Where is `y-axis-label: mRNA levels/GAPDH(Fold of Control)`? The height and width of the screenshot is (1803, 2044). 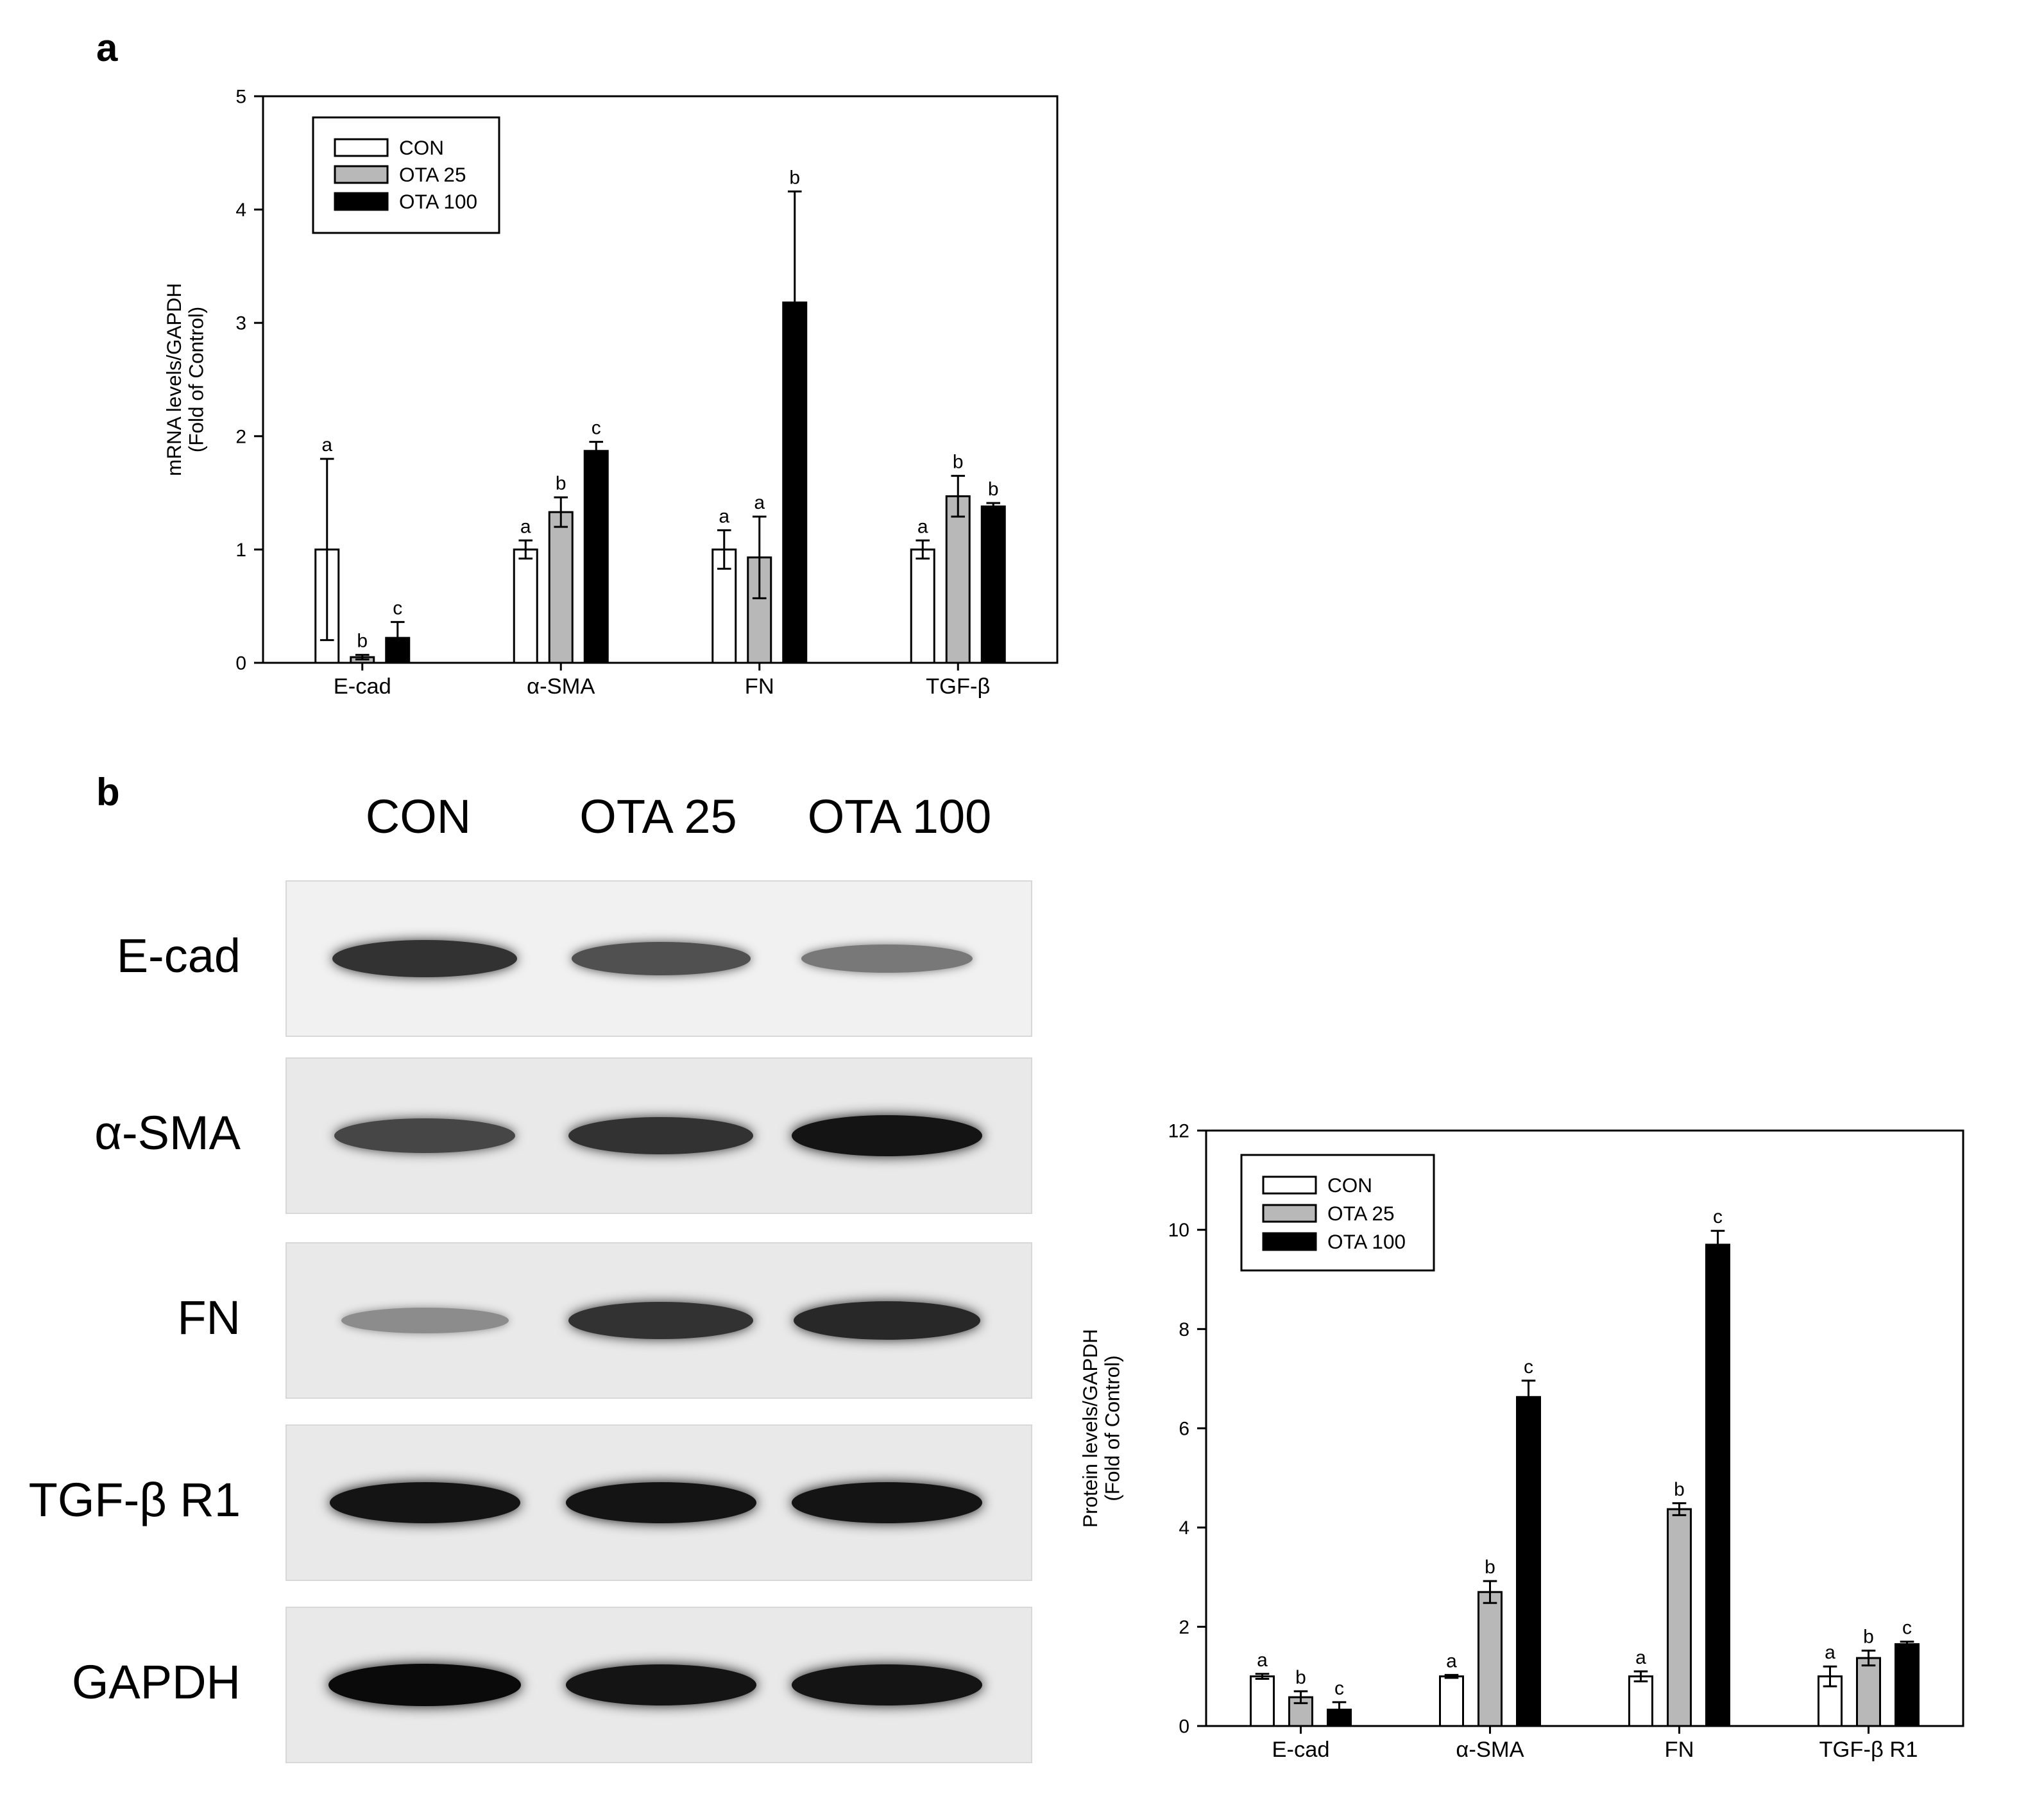 y-axis-label: mRNA levels/GAPDH(Fold of Control) is located at coordinates (185, 379).